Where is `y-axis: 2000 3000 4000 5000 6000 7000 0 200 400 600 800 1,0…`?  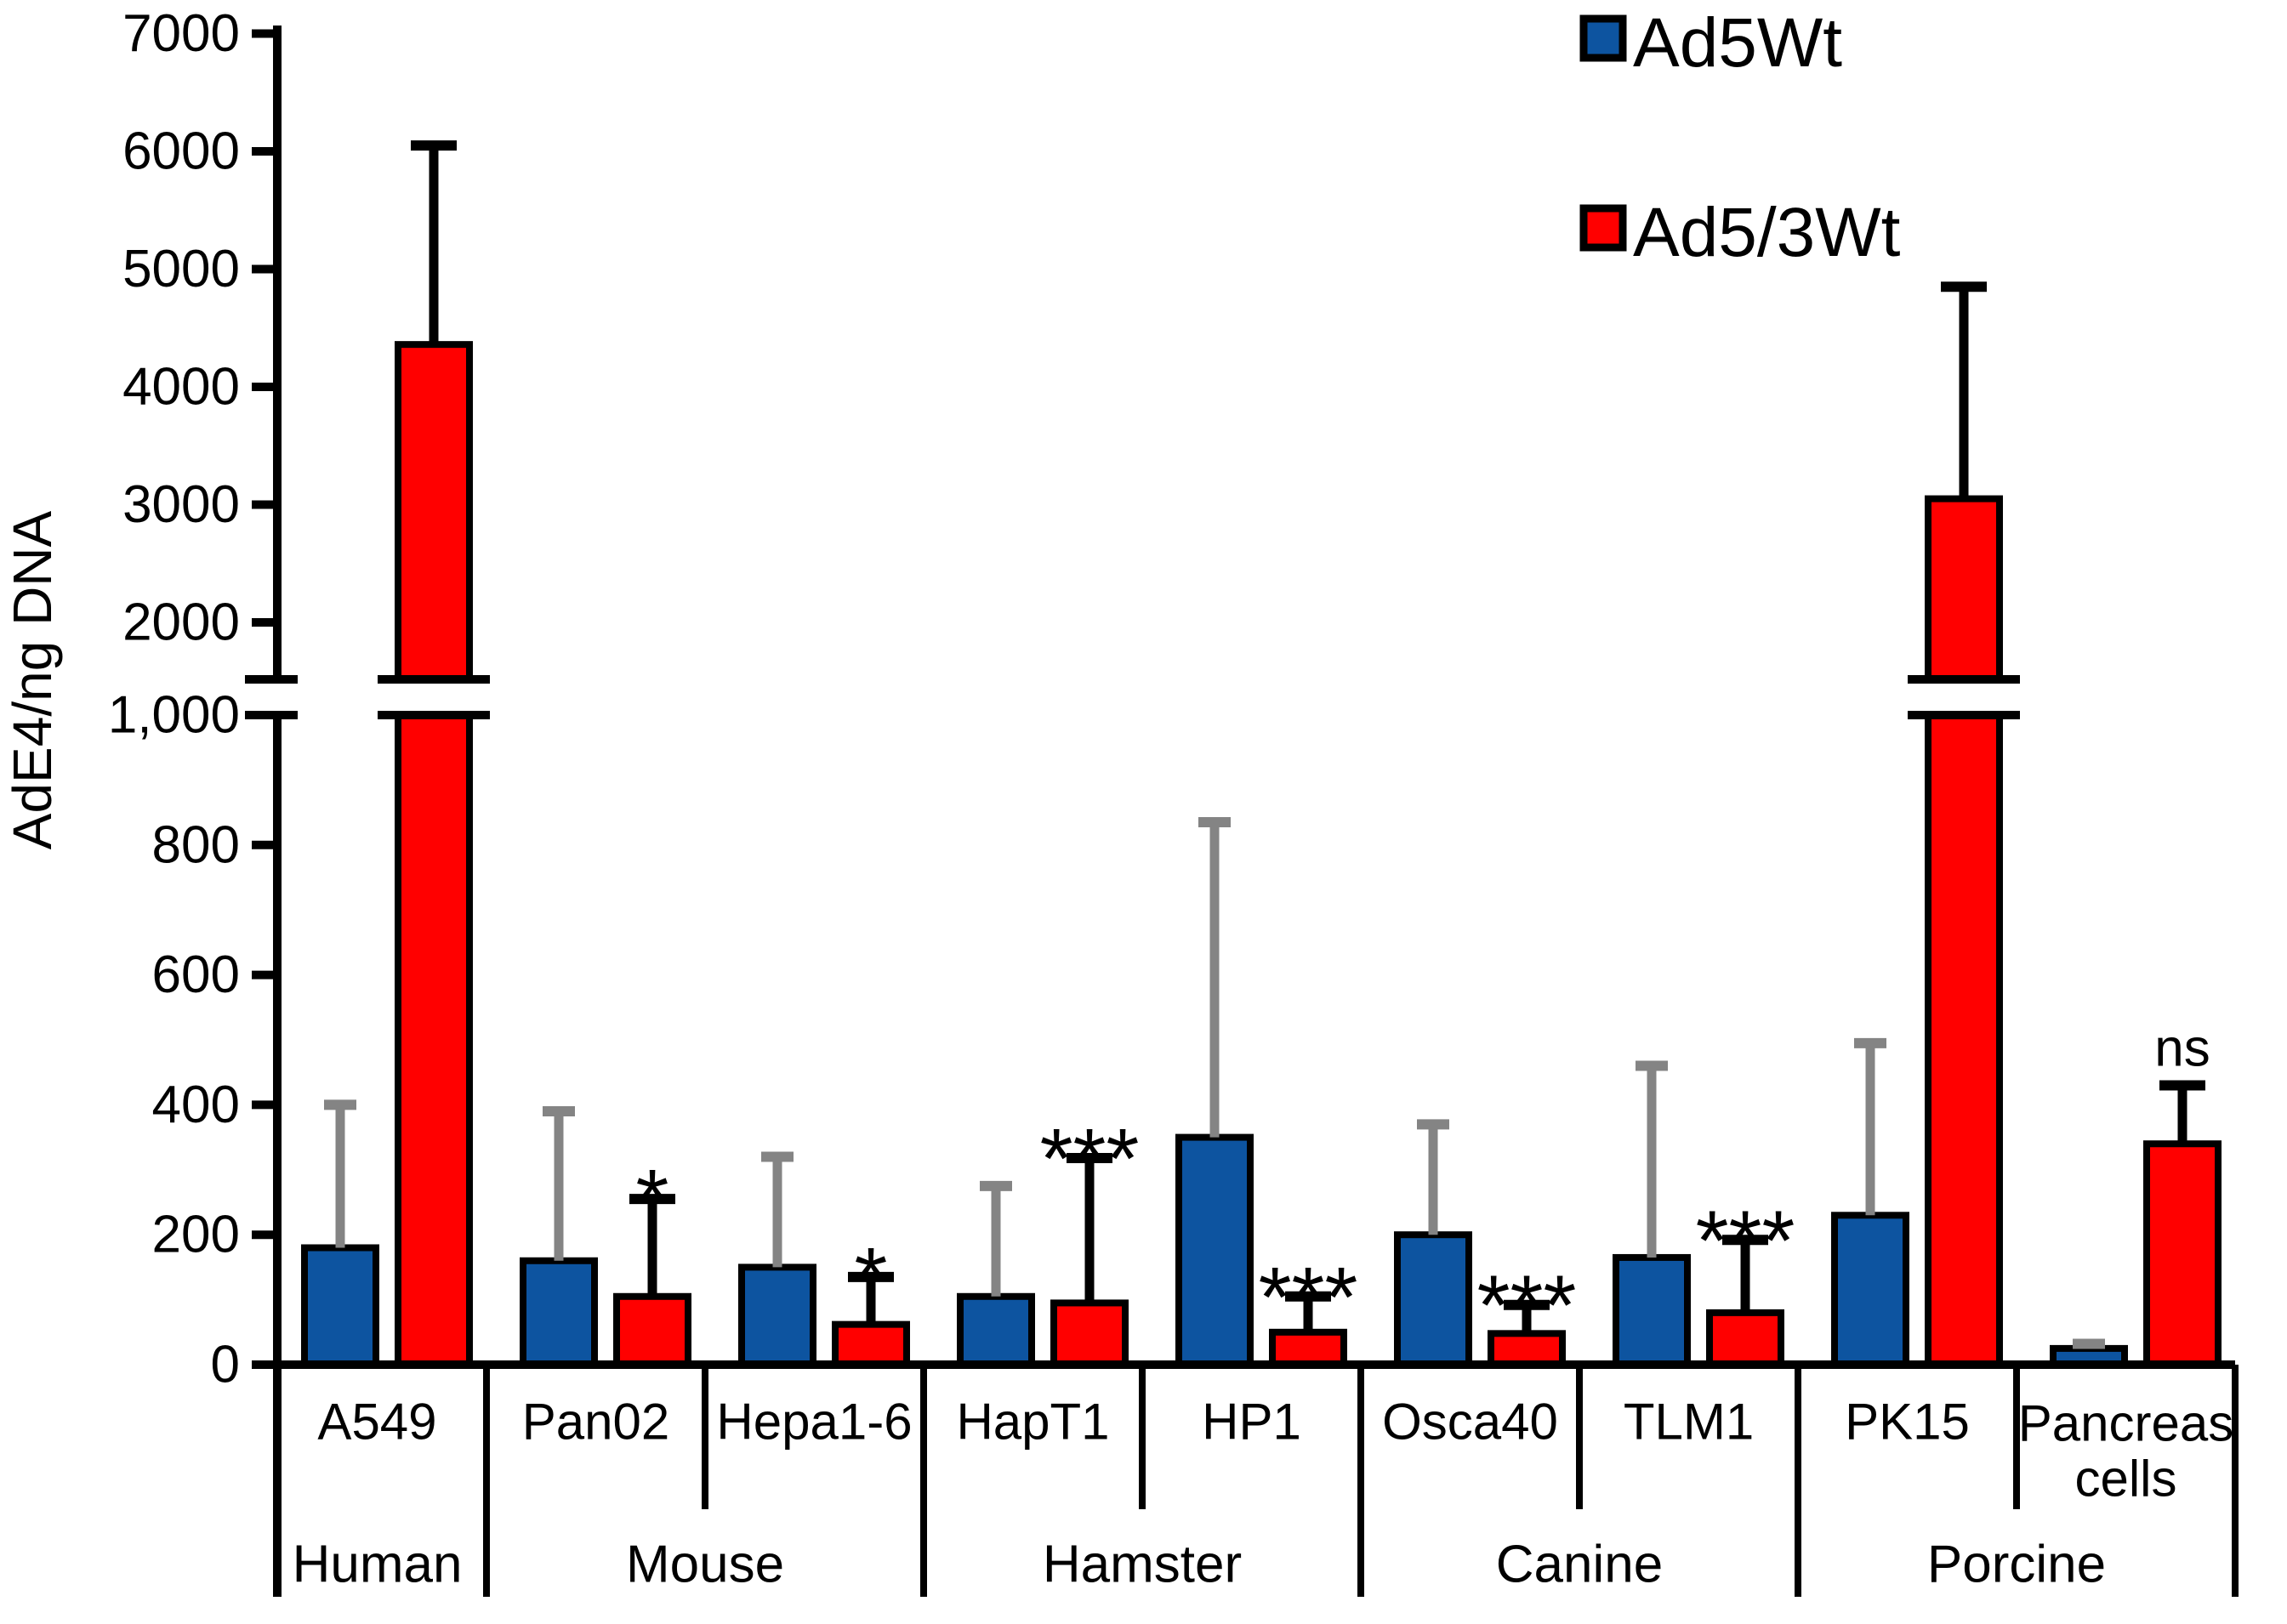 y-axis: 2000 3000 4000 5000 6000 7000 0 200 400 600 800 1,0… is located at coordinates (150, 801).